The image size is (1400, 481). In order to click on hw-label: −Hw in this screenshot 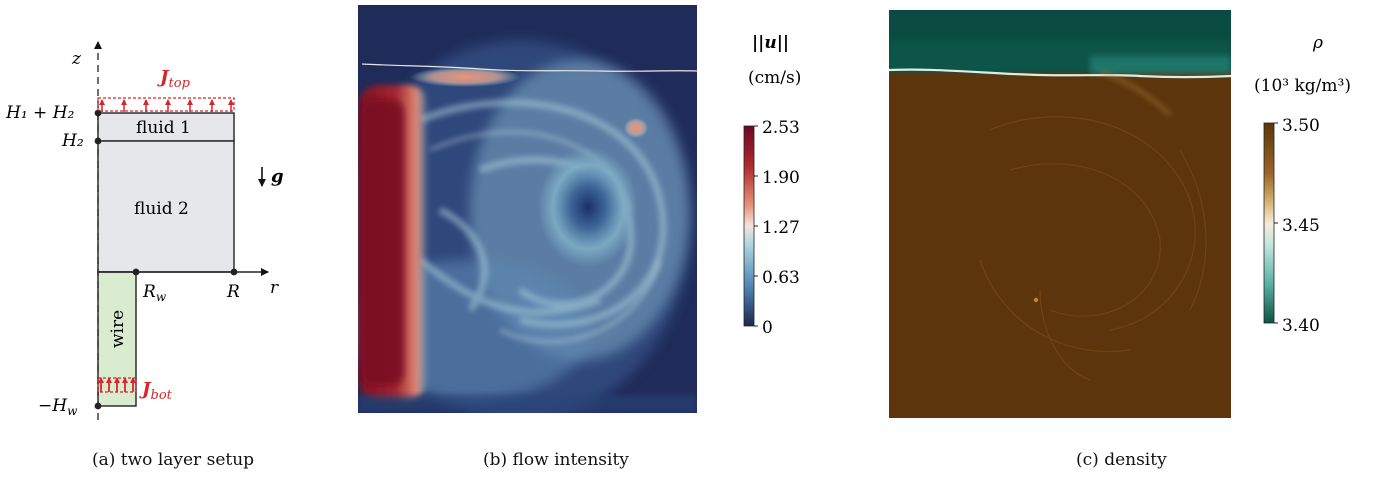, I will do `click(58, 407)`.